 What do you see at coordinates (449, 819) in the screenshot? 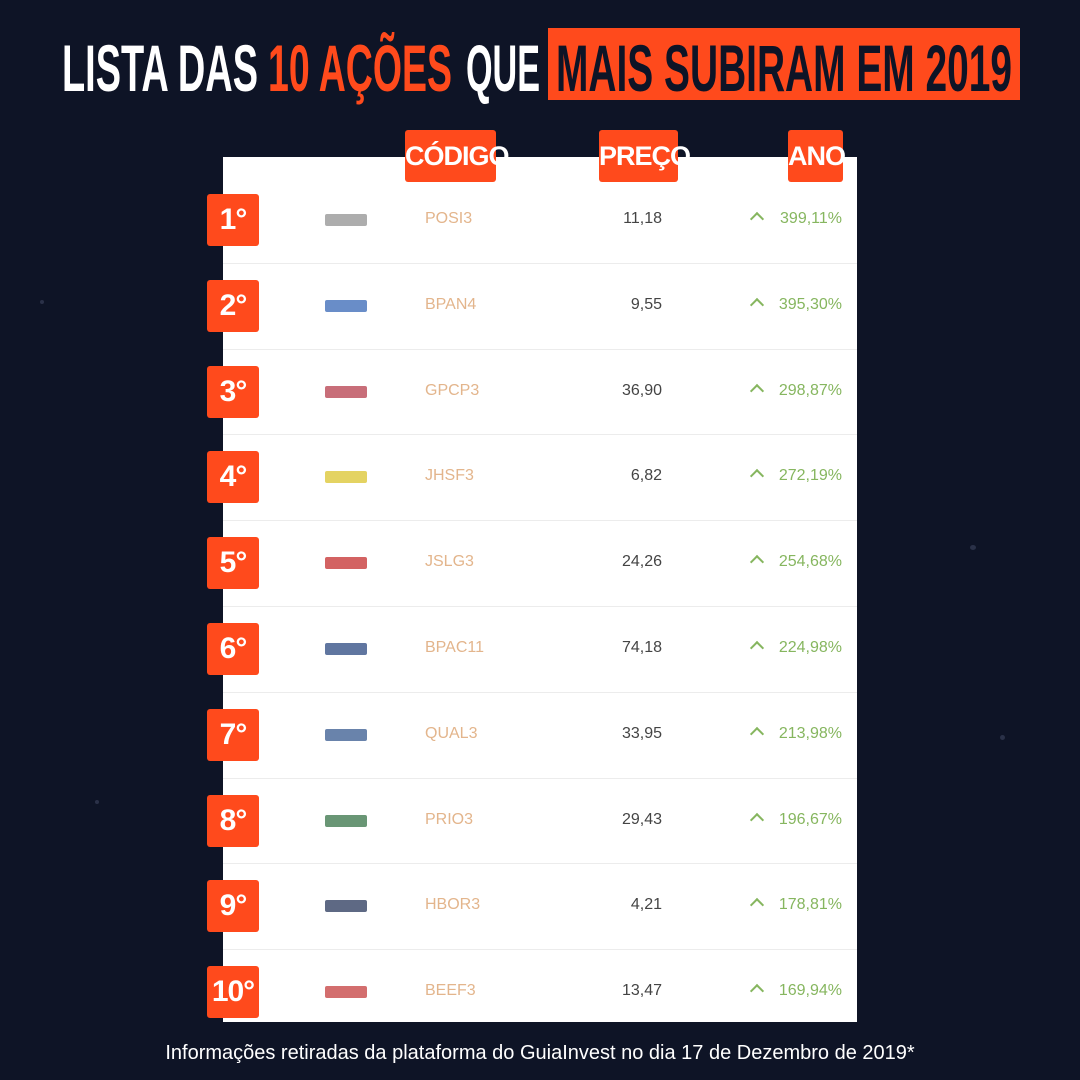
I see `stock-code: PRIO3` at bounding box center [449, 819].